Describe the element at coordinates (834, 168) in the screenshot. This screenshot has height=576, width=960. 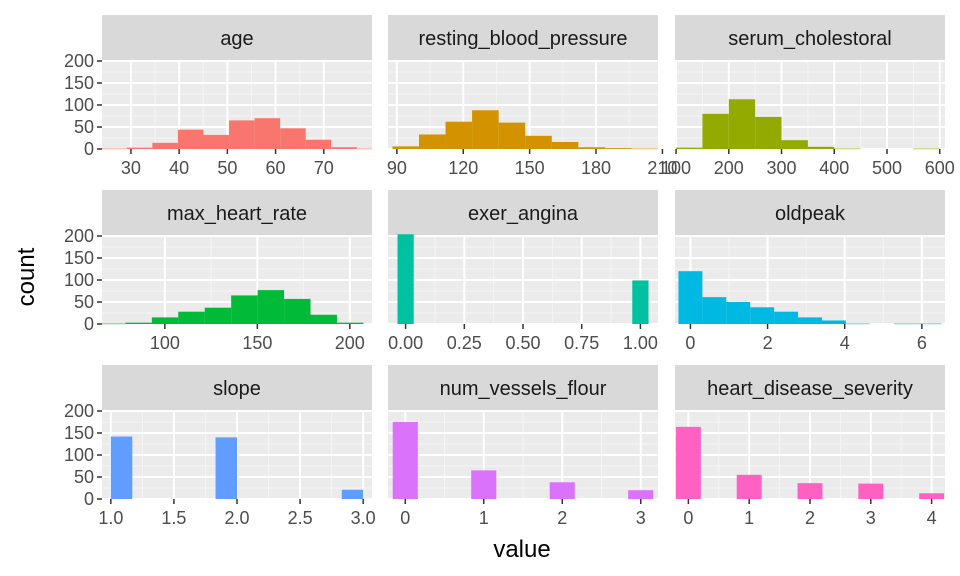
I see `x-tick-label: 400` at that location.